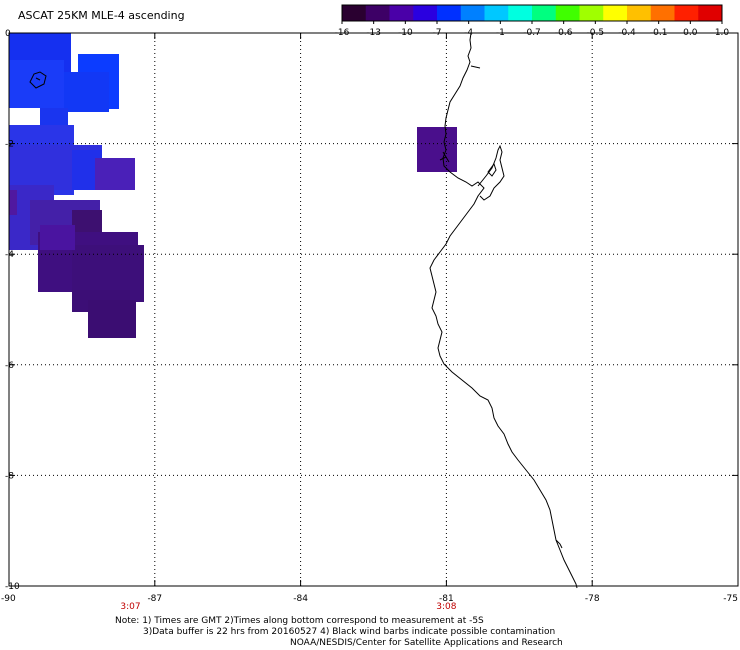 Image resolution: width=740 pixels, height=650 pixels. I want to click on latitude-label: -2, so click(9, 145).